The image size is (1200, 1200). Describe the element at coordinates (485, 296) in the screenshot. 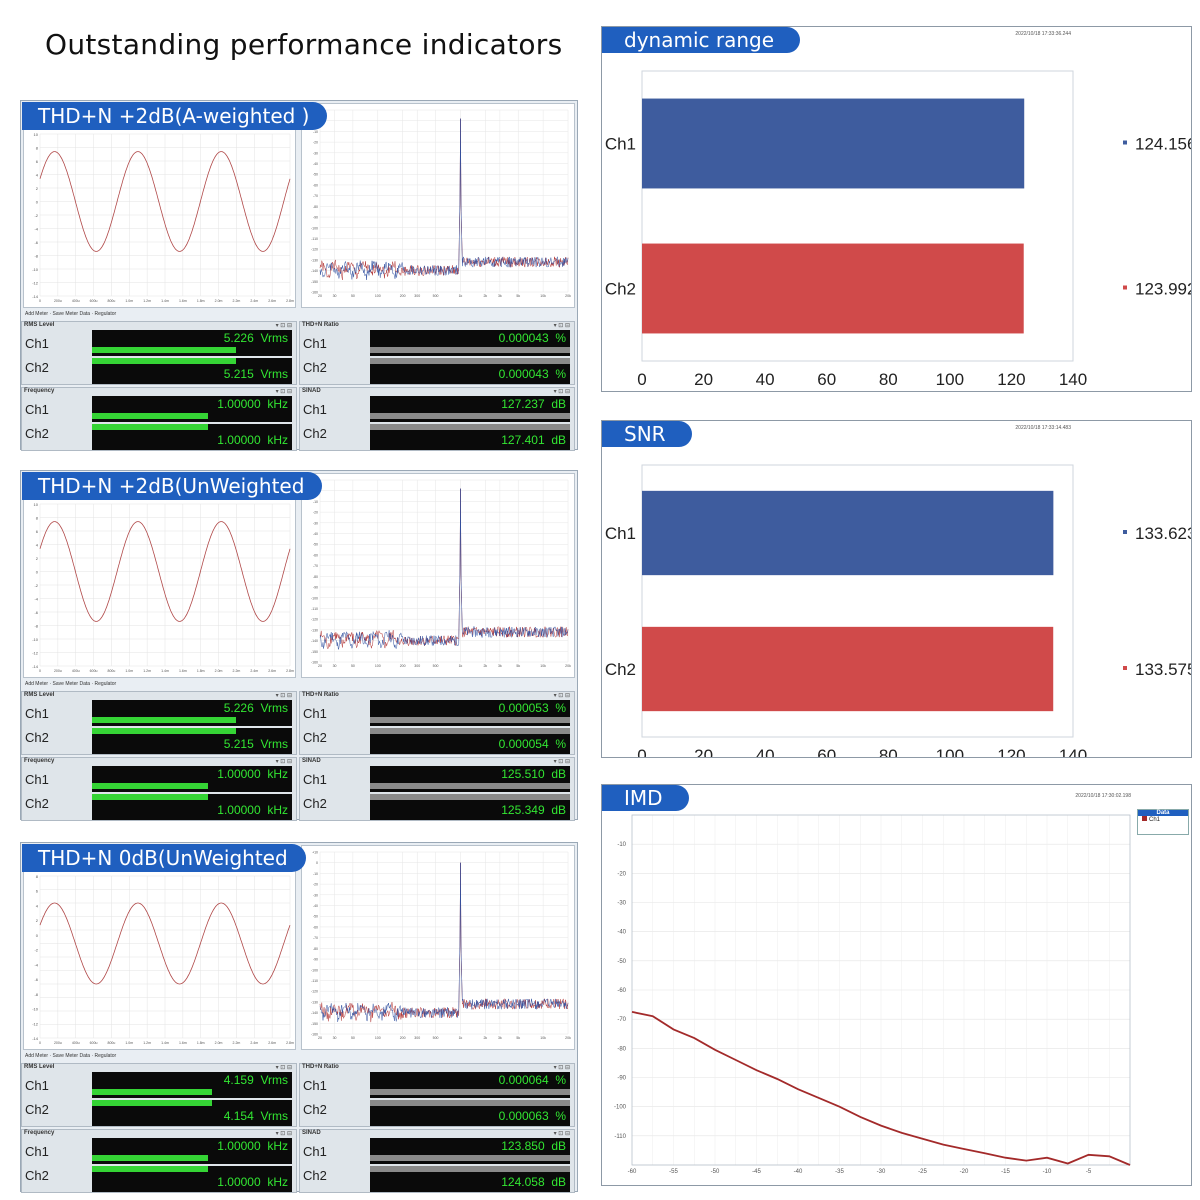

I see `fft-xtick: 2k` at that location.